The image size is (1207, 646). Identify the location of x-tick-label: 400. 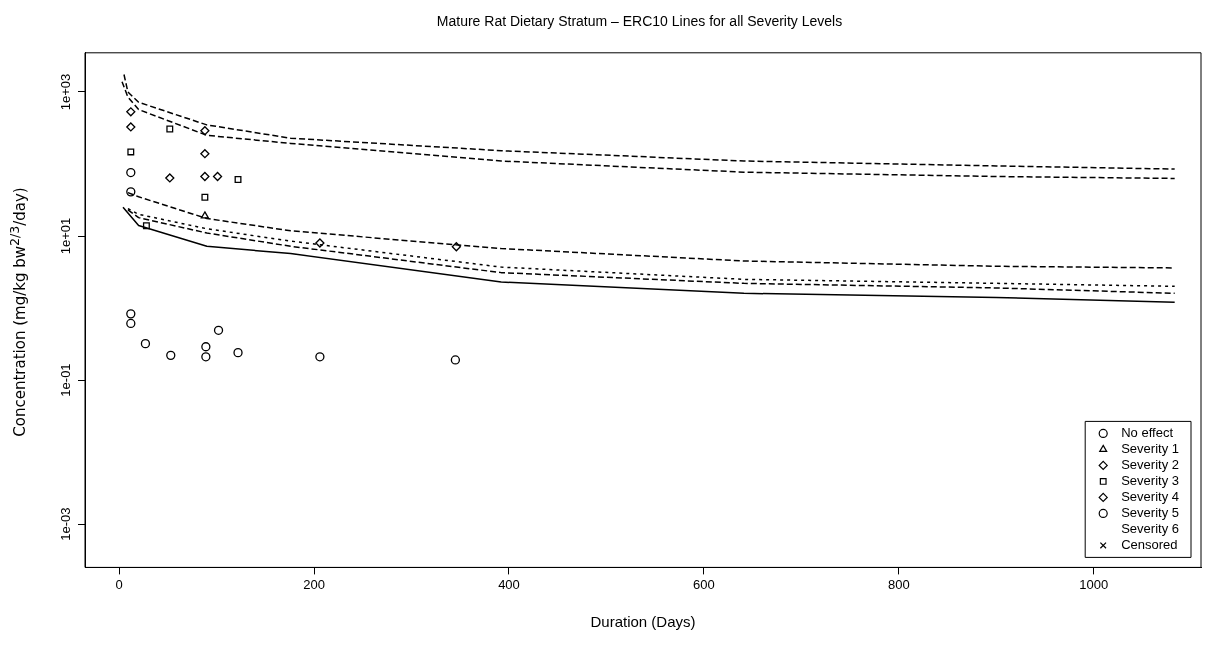
(509, 584).